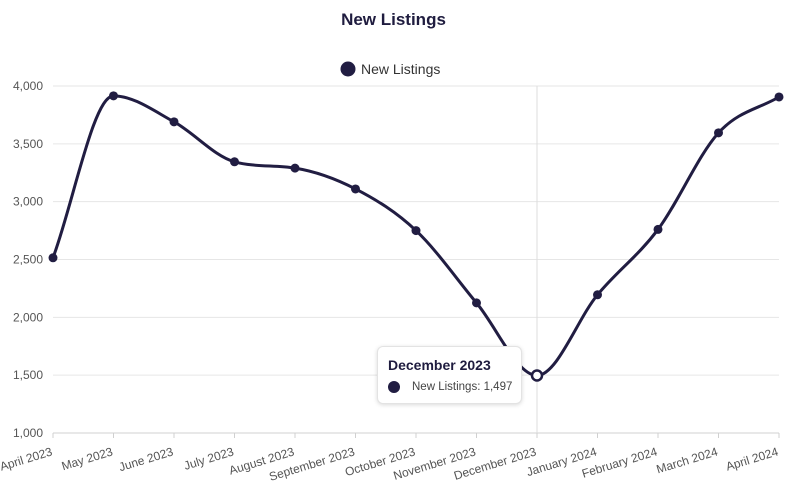 The height and width of the screenshot is (492, 787). Describe the element at coordinates (462, 387) in the screenshot. I see `tooltip-value: New Listings: 1,497` at that location.